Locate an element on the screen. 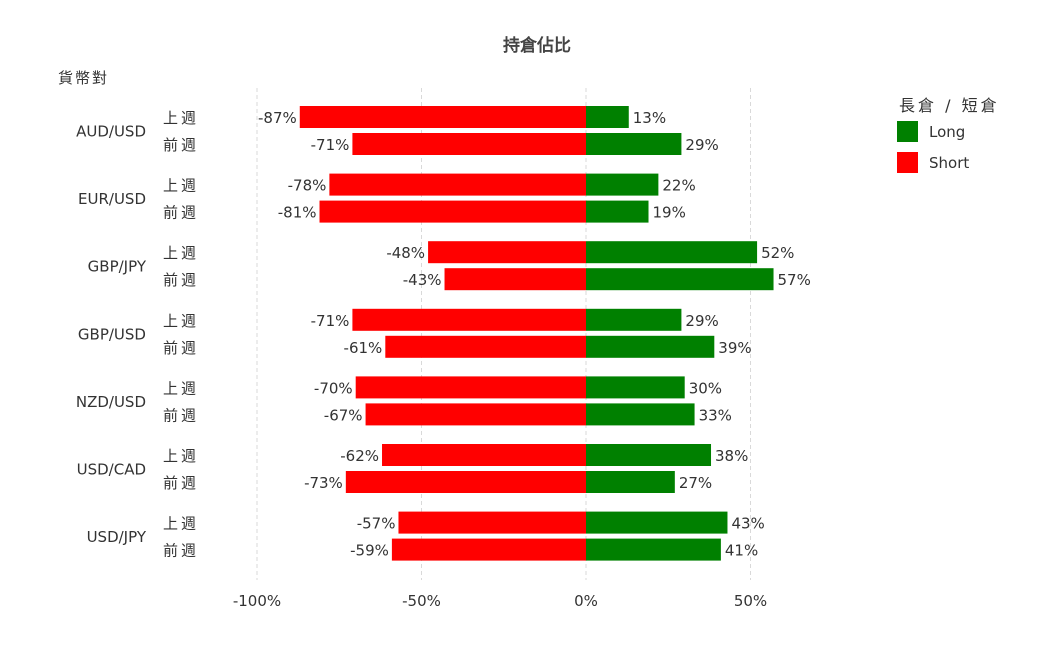 Image resolution: width=1059 pixels, height=645 pixels. short-value-label: -67% is located at coordinates (343, 415).